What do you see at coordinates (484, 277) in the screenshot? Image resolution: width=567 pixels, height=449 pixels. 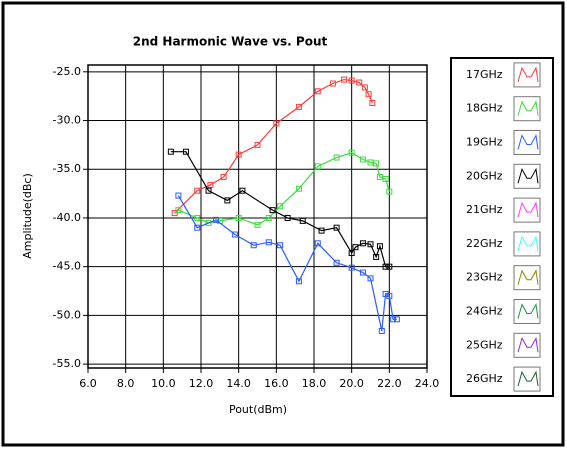 I see `legend-label: 23GHz` at bounding box center [484, 277].